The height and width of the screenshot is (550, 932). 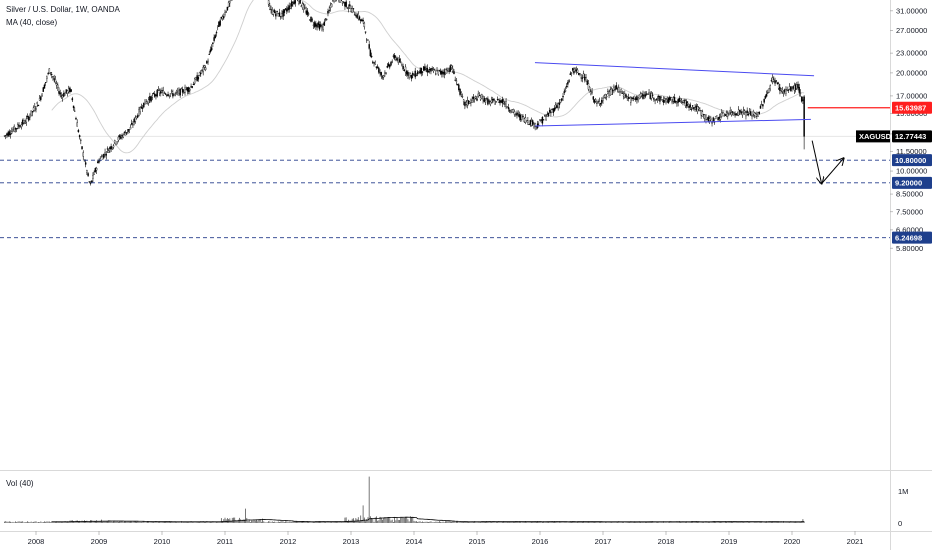 What do you see at coordinates (729, 541) in the screenshot?
I see `time-tick-label: 2019` at bounding box center [729, 541].